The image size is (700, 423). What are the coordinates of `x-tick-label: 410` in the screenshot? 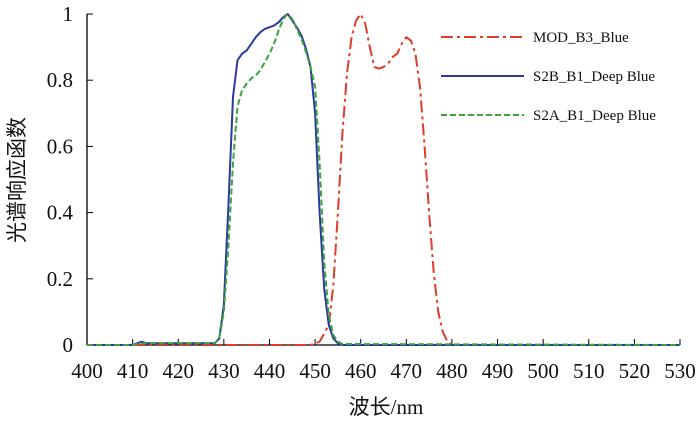 It's located at (133, 371).